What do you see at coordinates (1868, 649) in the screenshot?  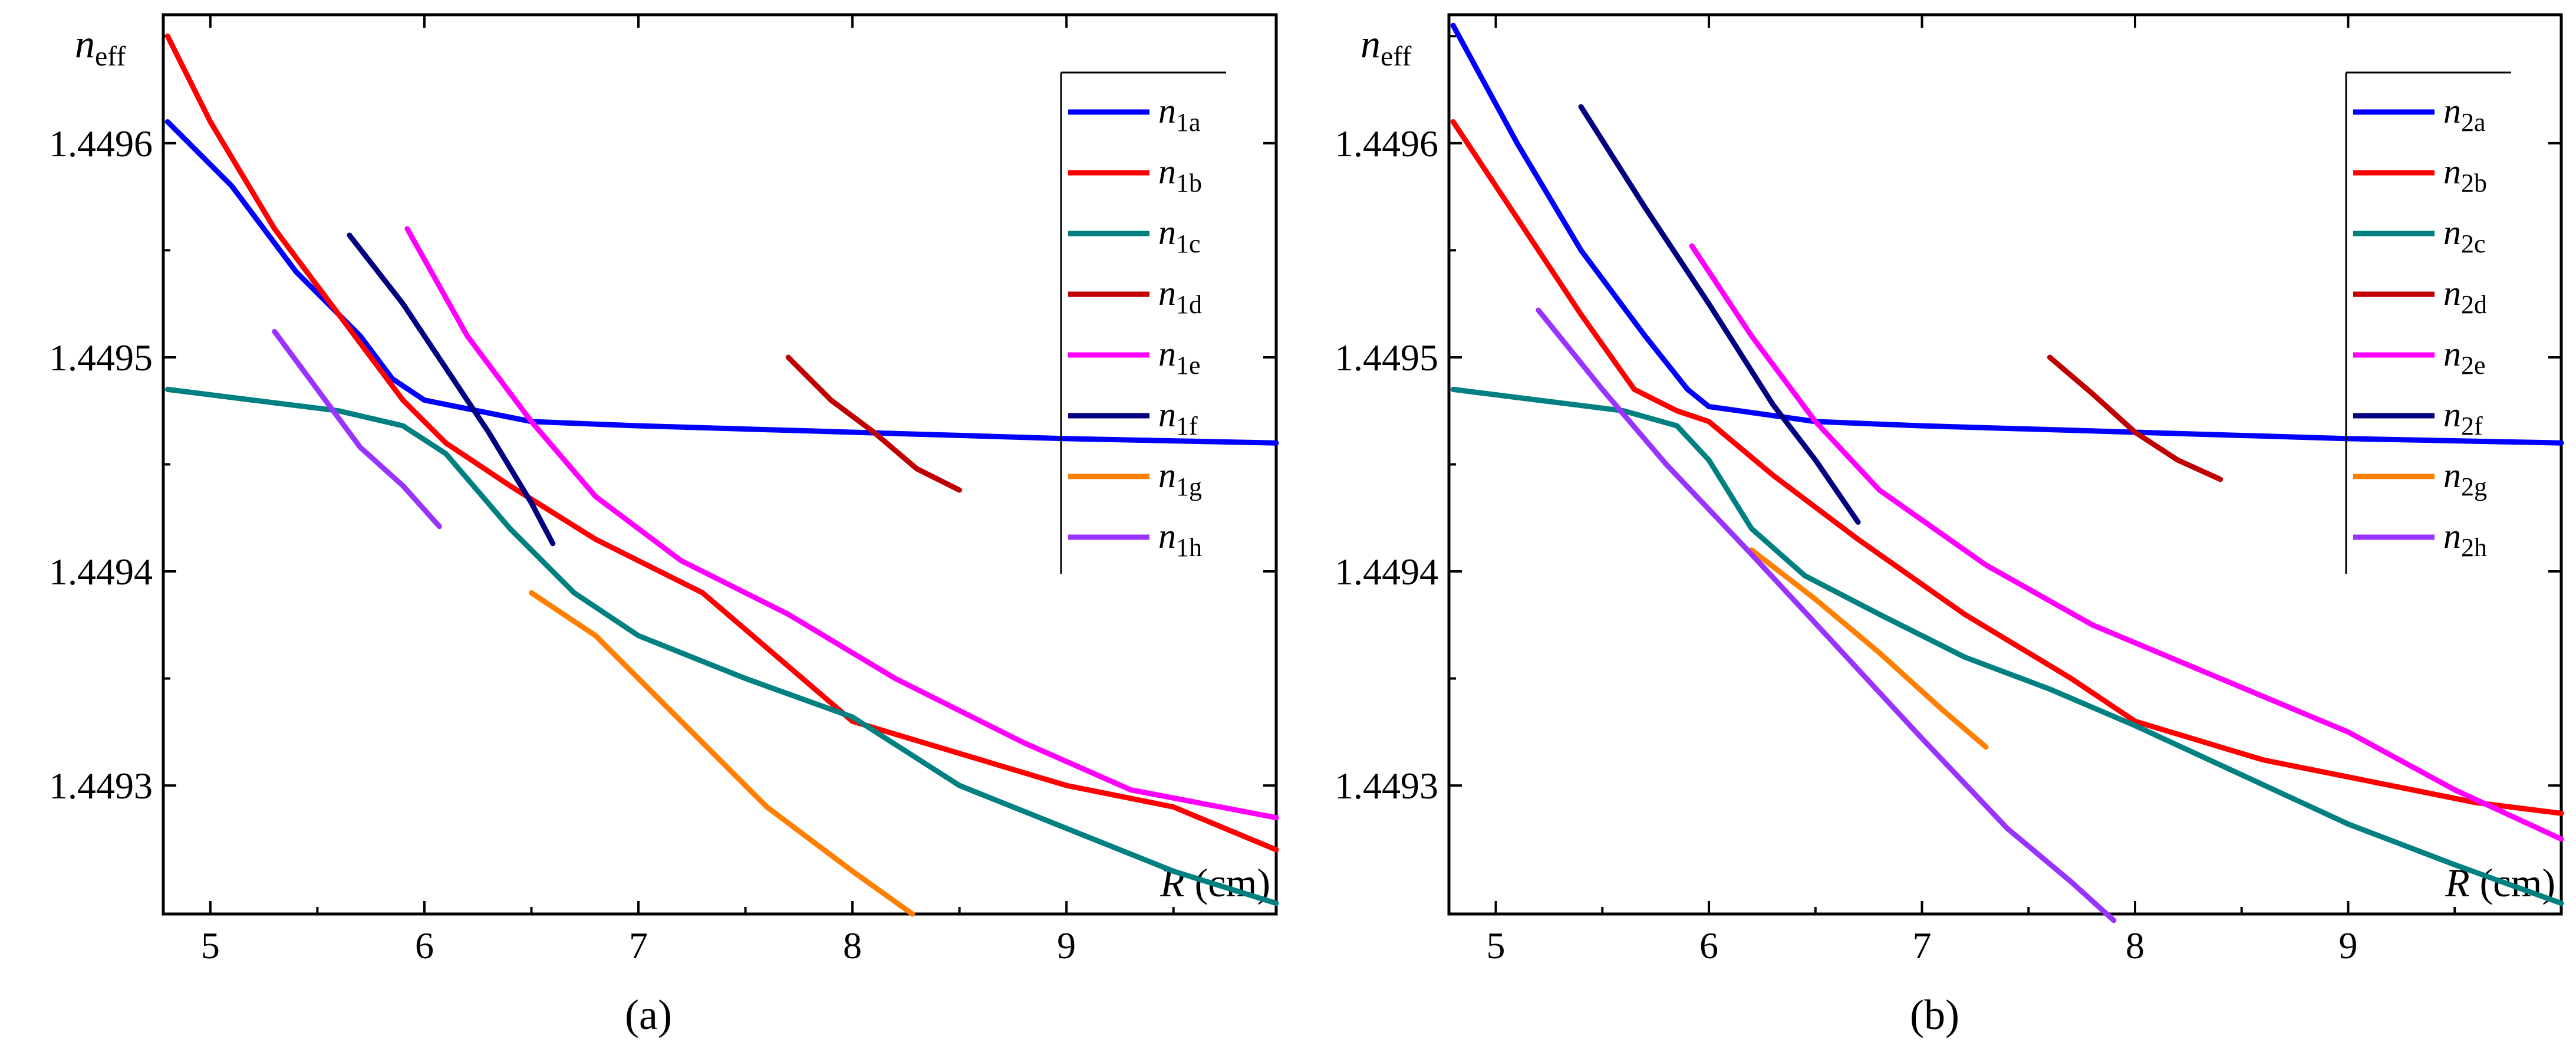 I see `series-line-2g` at bounding box center [1868, 649].